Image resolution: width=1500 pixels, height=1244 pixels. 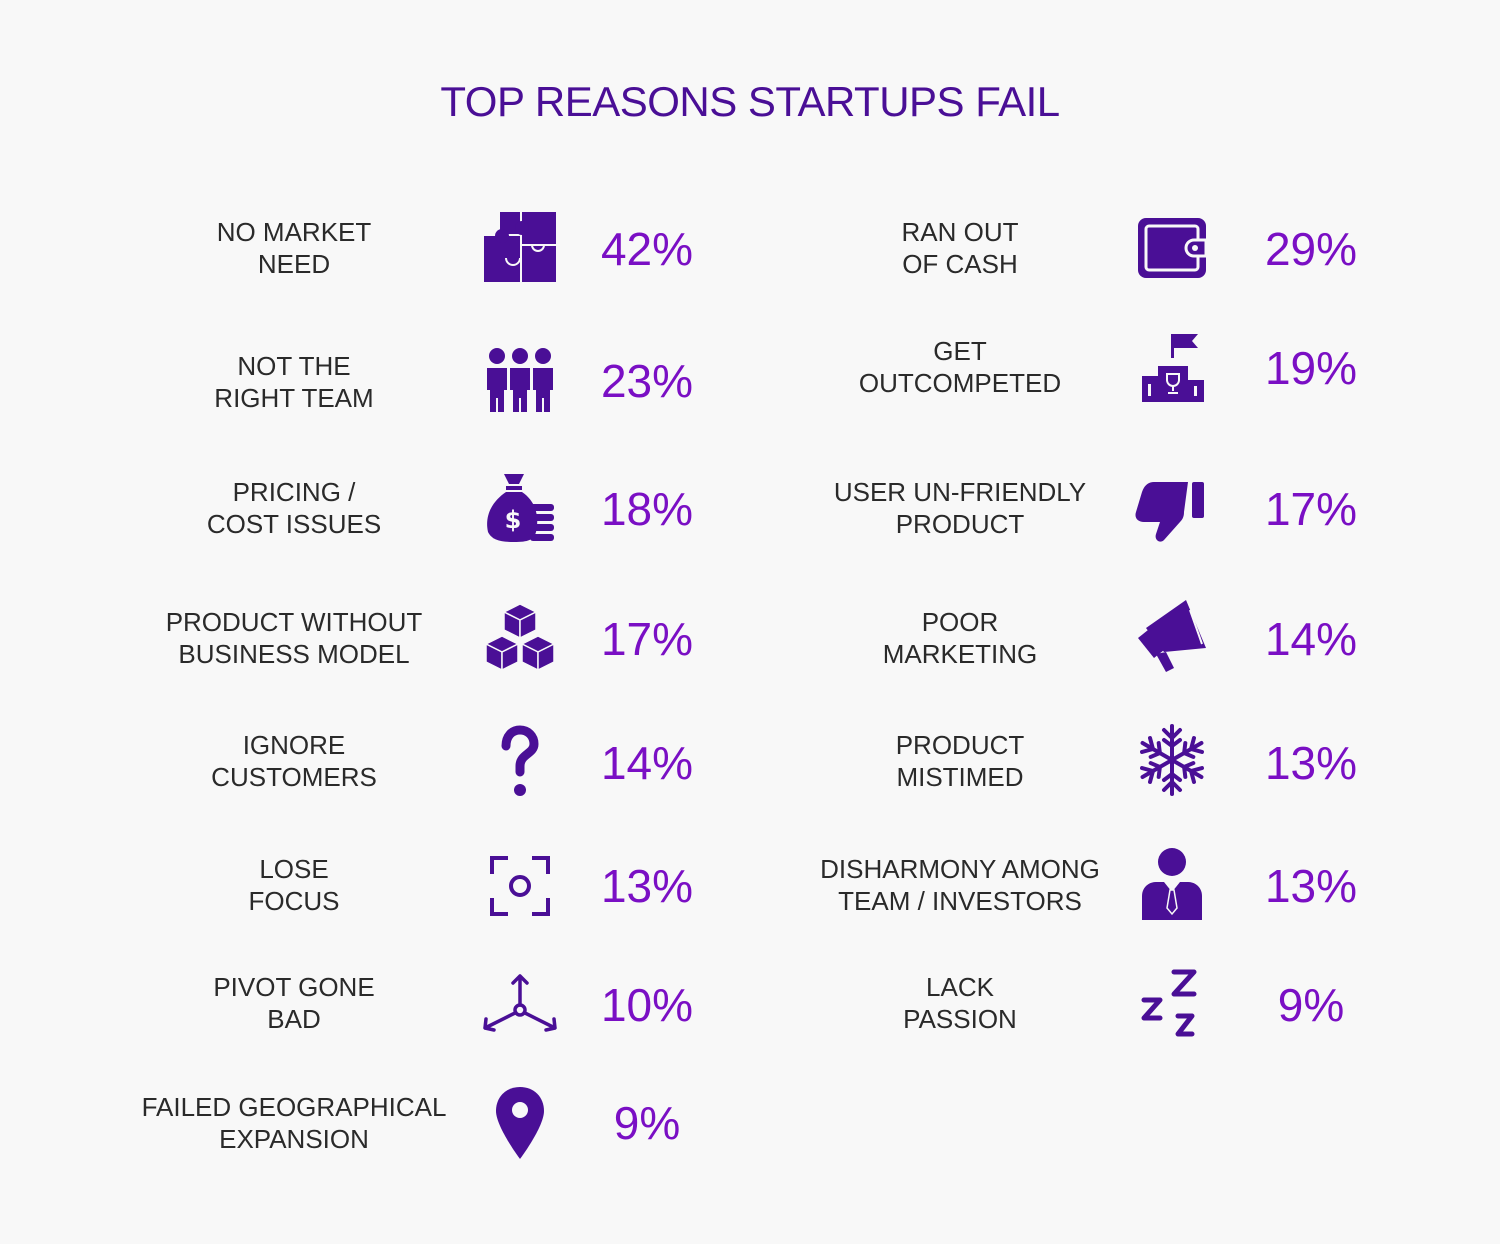 I want to click on reason-label: PRODUCT MISTIMED, so click(x=960, y=761).